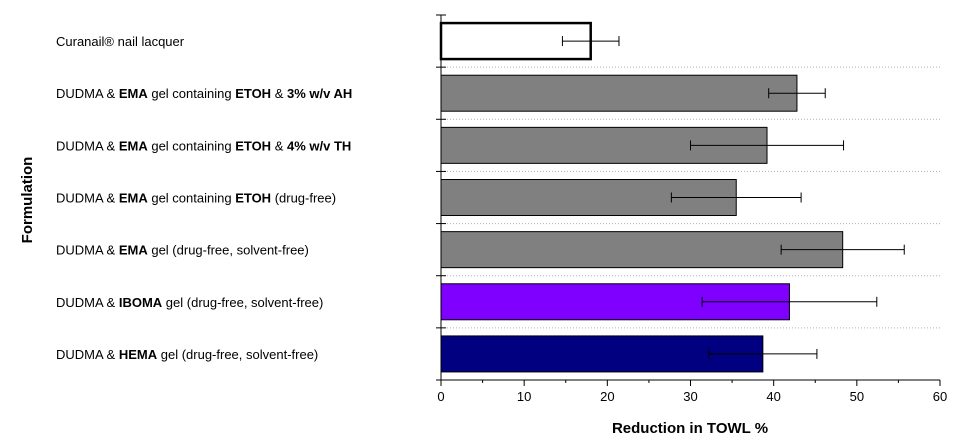  What do you see at coordinates (27, 200) in the screenshot?
I see `y-axis-title: Formulation` at bounding box center [27, 200].